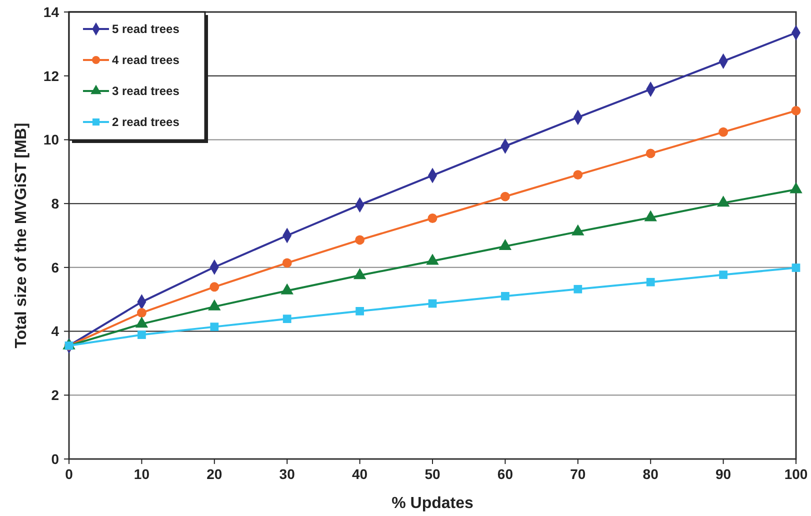  What do you see at coordinates (724, 474) in the screenshot?
I see `x-tick-label: 90` at bounding box center [724, 474].